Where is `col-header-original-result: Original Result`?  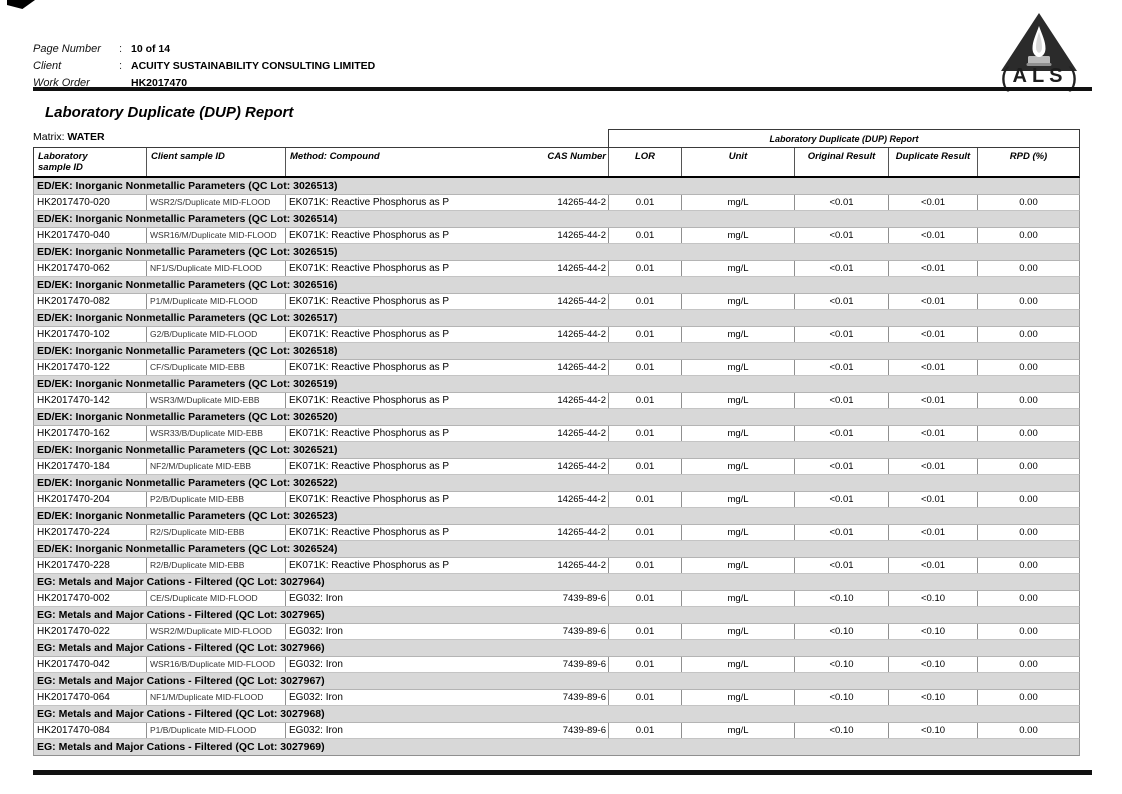 col-header-original-result: Original Result is located at coordinates (842, 162).